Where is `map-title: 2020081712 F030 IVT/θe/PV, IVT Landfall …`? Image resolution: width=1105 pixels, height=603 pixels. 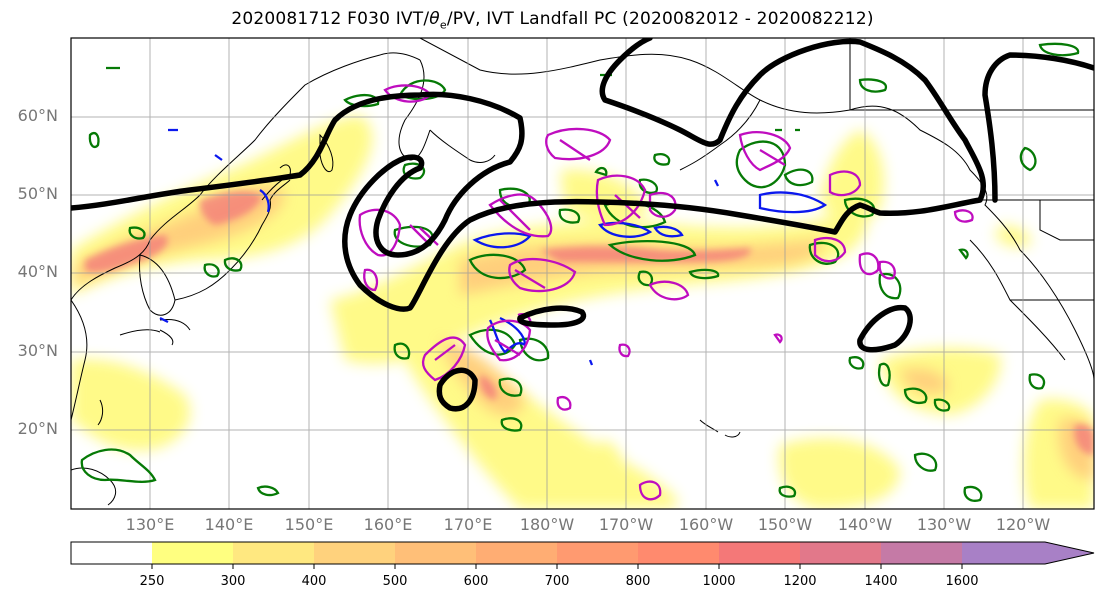 map-title: 2020081712 F030 IVT/θe/PV, IVT Landfall … is located at coordinates (552, 20).